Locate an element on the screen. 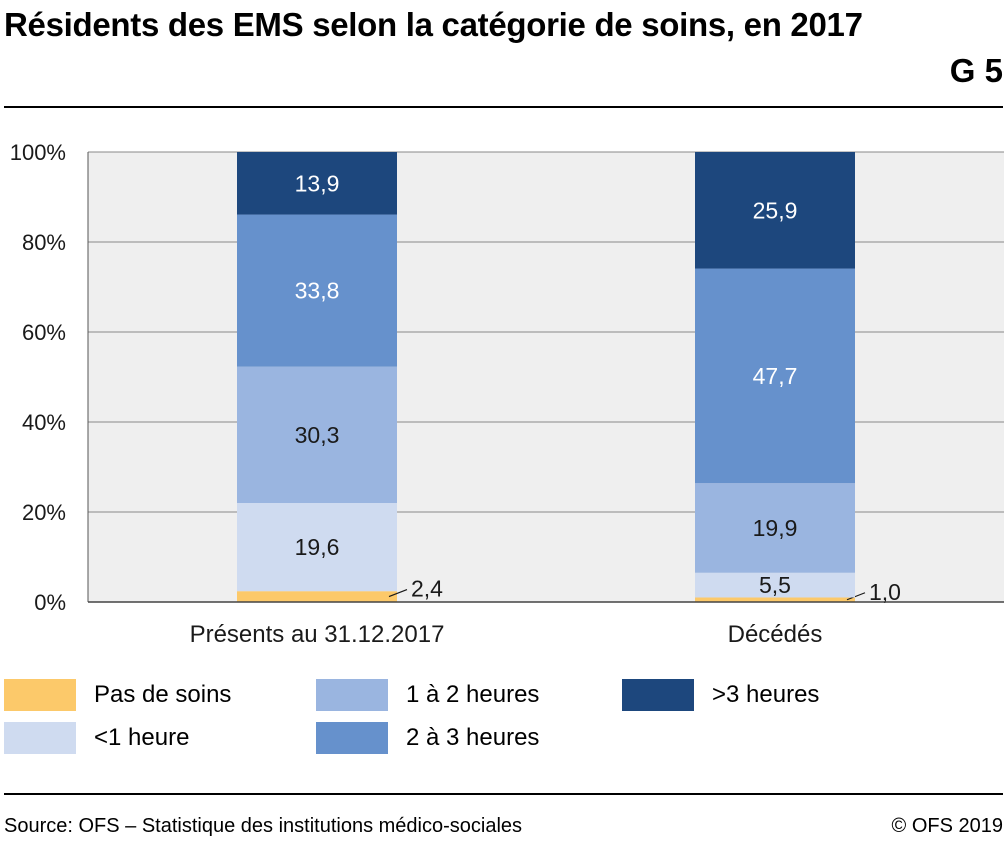  data-label: 1,0 is located at coordinates (885, 592).